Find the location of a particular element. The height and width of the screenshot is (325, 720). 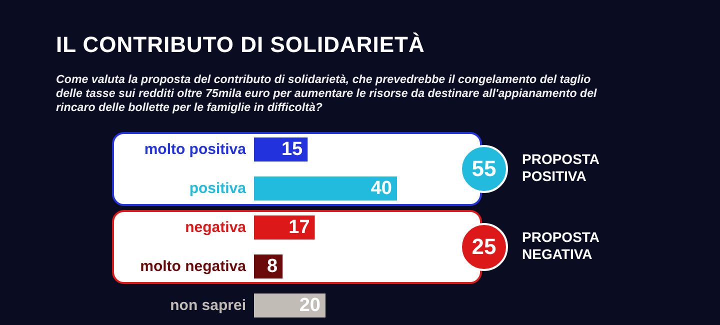

circle-badge: 25 is located at coordinates (484, 247).